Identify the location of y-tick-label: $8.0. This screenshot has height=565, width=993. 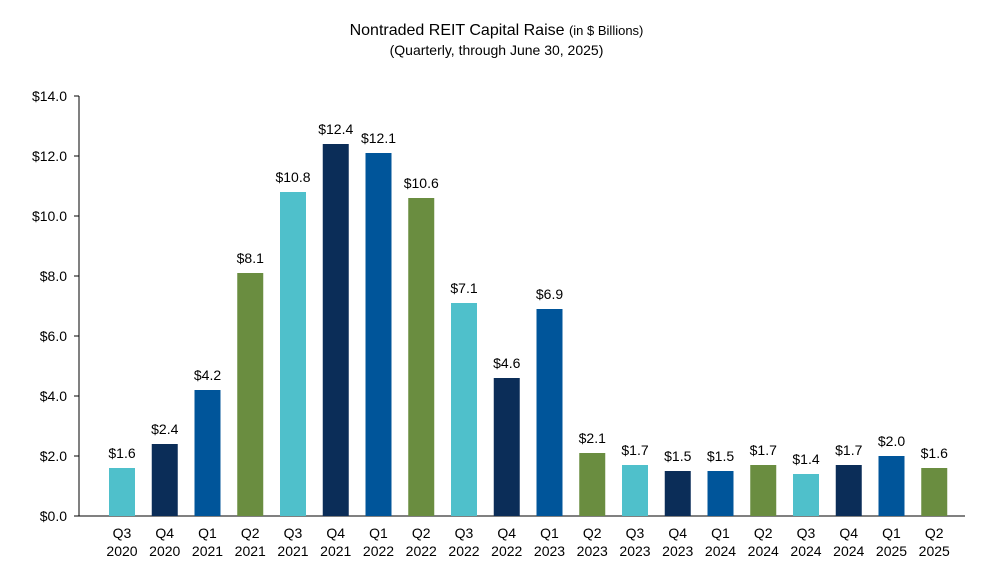
(53, 276).